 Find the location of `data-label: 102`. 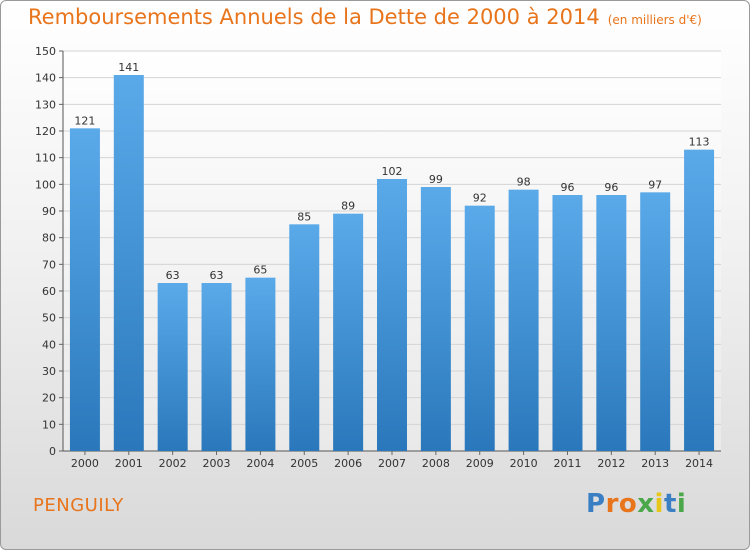

data-label: 102 is located at coordinates (392, 171).